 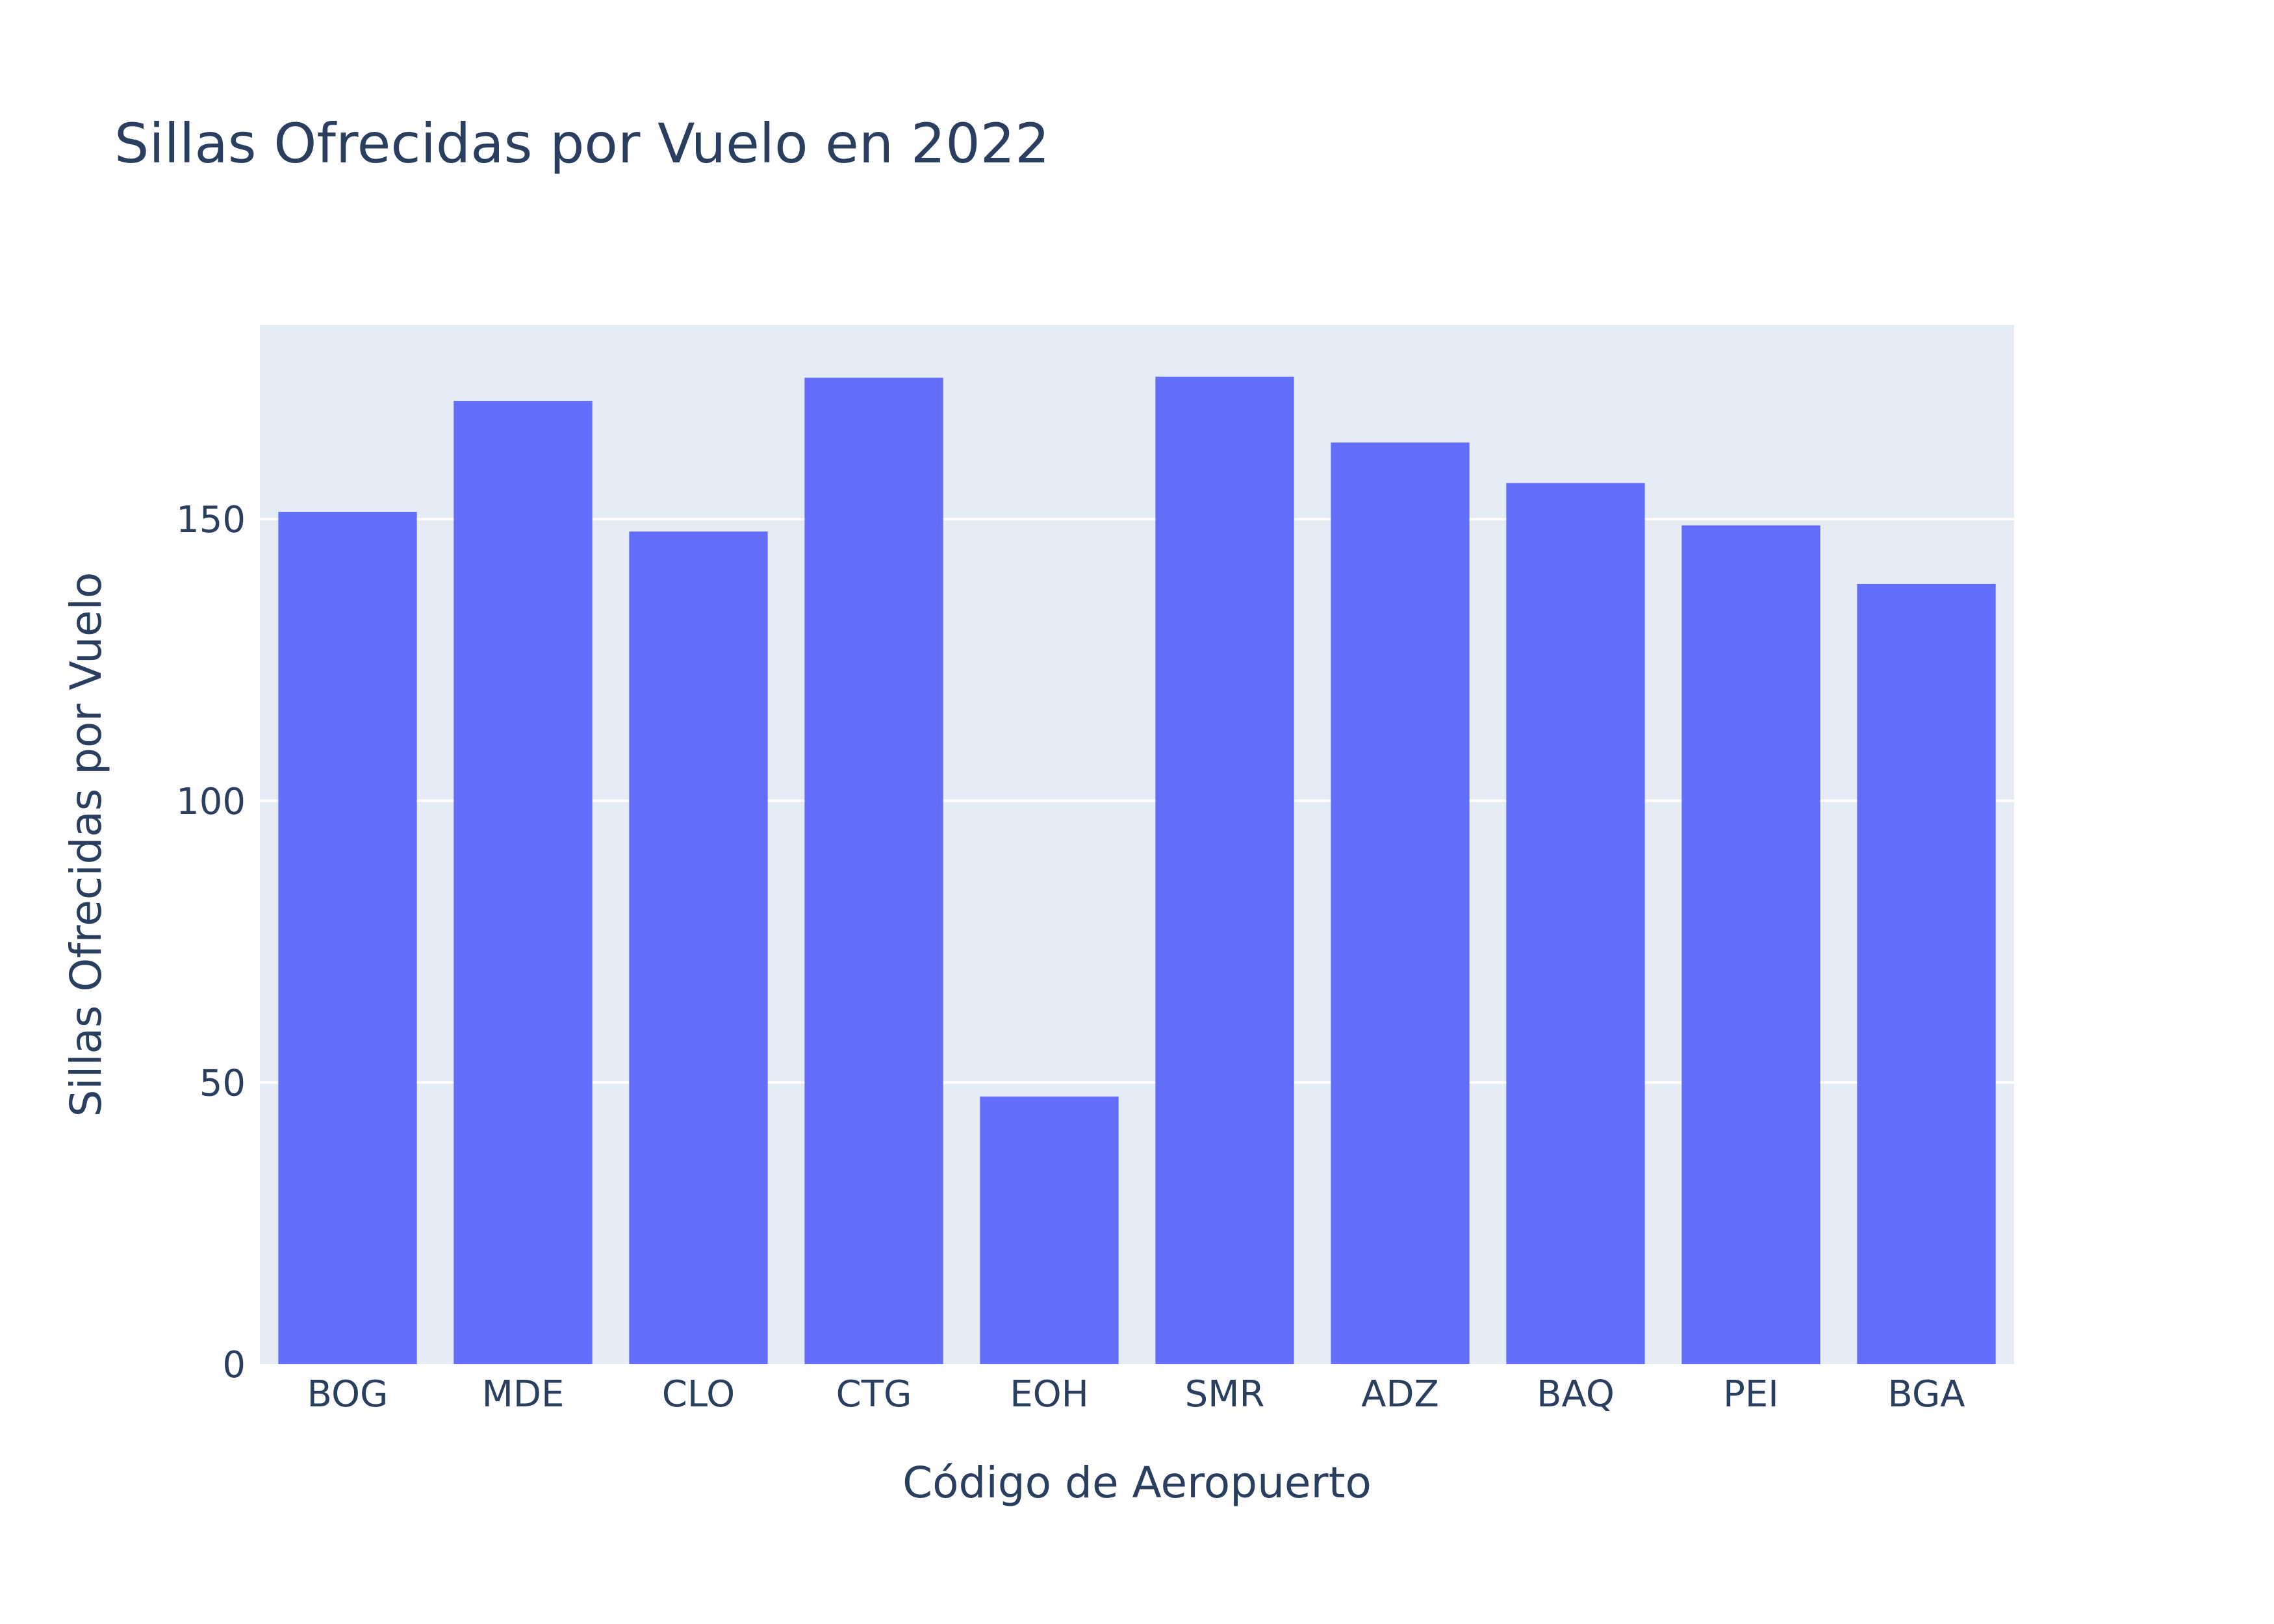 What do you see at coordinates (1225, 1394) in the screenshot?
I see `x-tick-label-smr: SMR` at bounding box center [1225, 1394].